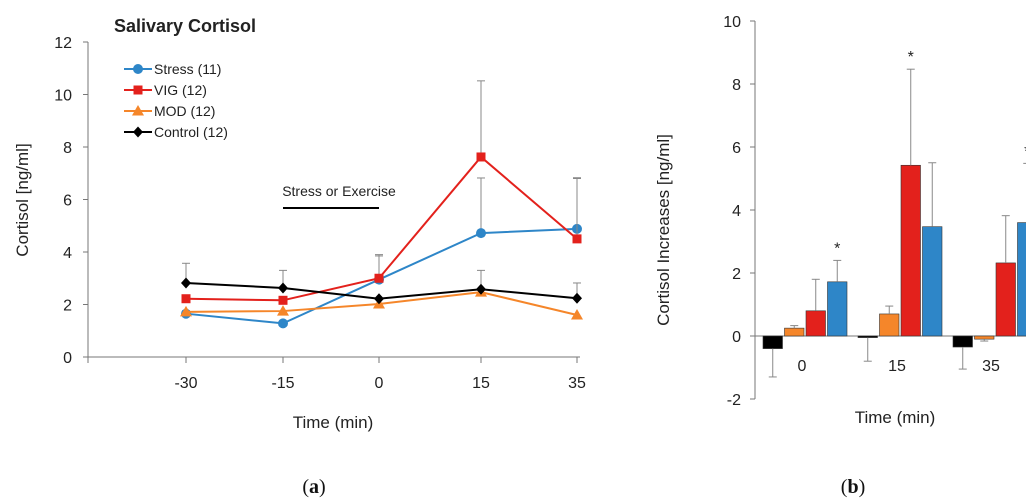 Image resolution: width=1026 pixels, height=499 pixels. What do you see at coordinates (736, 148) in the screenshot?
I see `chart-b-y-tick-label: 6` at bounding box center [736, 148].